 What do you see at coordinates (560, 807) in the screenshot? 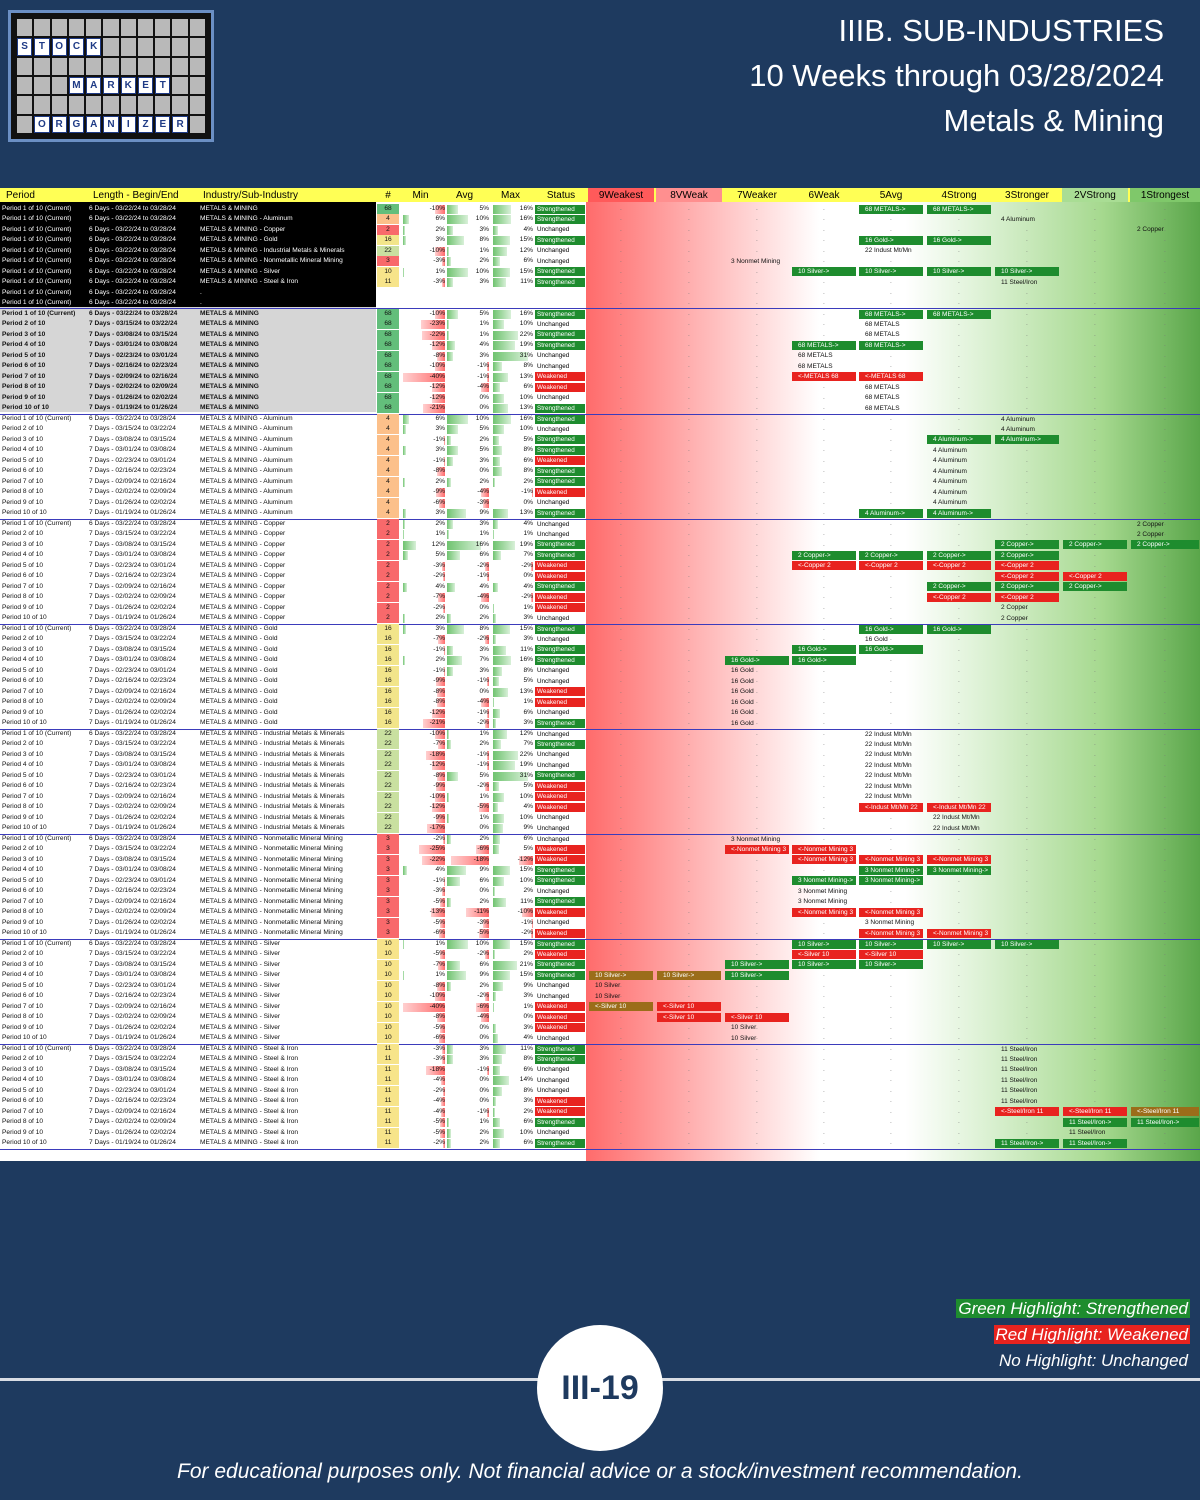
I see `status-cell: Weakened` at bounding box center [560, 807].